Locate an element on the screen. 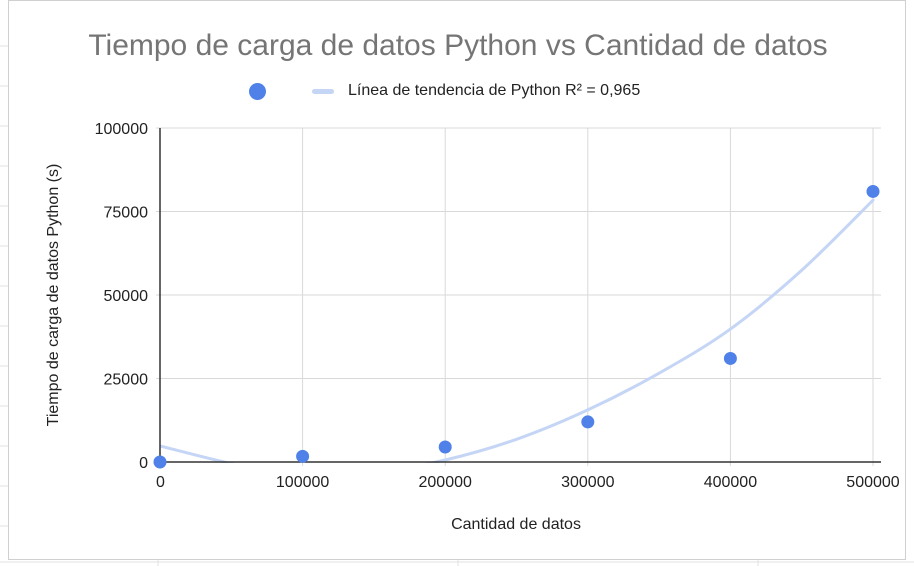 The width and height of the screenshot is (914, 566). x-tick-label: 500000 is located at coordinates (872, 482).